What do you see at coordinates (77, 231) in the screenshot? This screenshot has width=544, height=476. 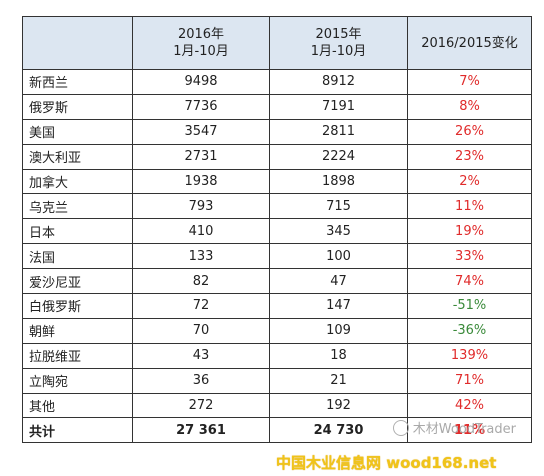 I see `country-cell: 日本` at bounding box center [77, 231].